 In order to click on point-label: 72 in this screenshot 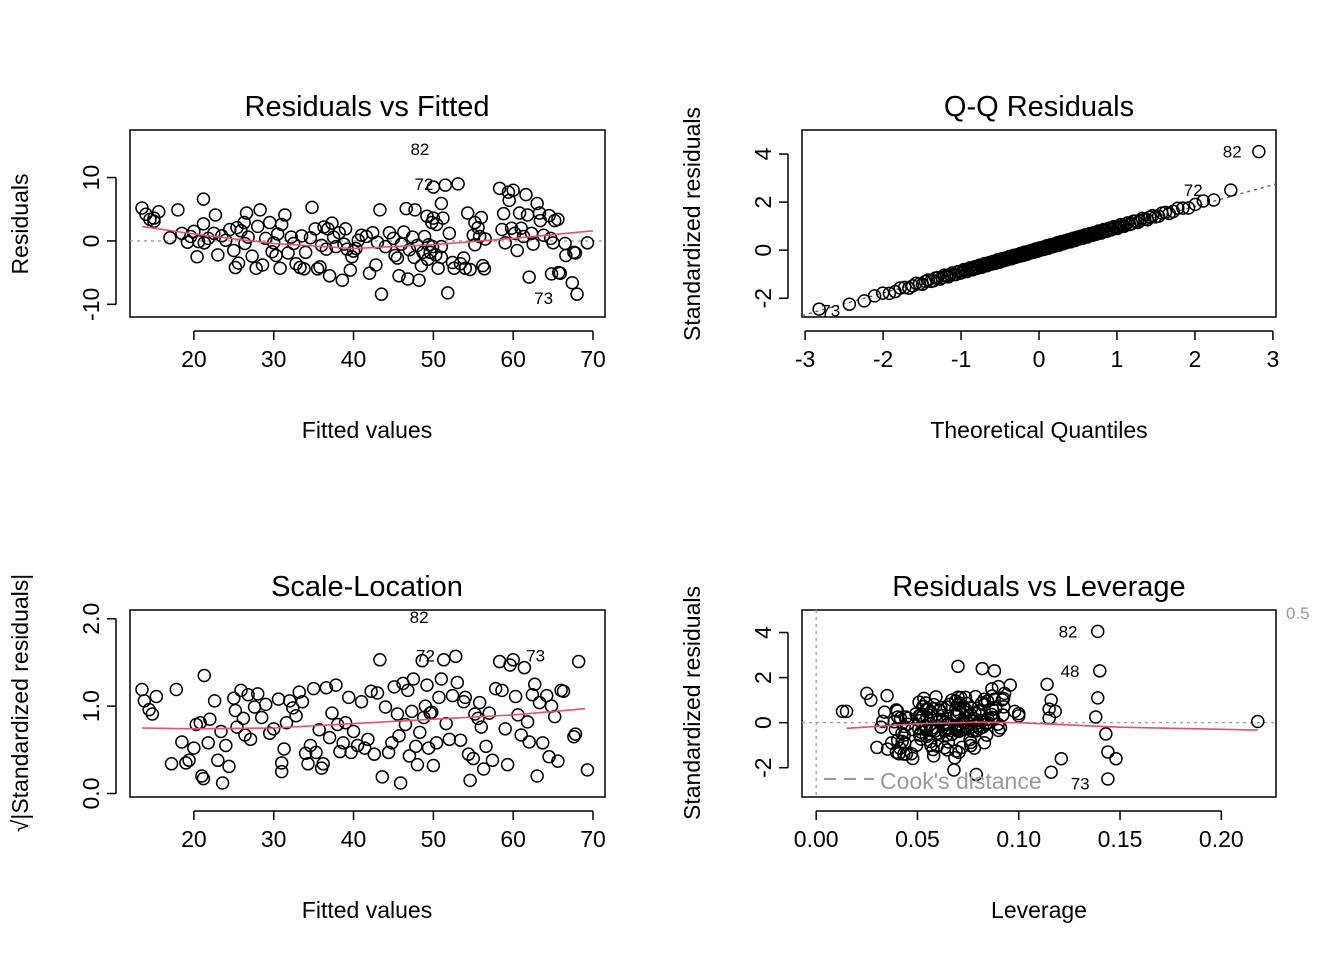, I will do `click(425, 655)`.